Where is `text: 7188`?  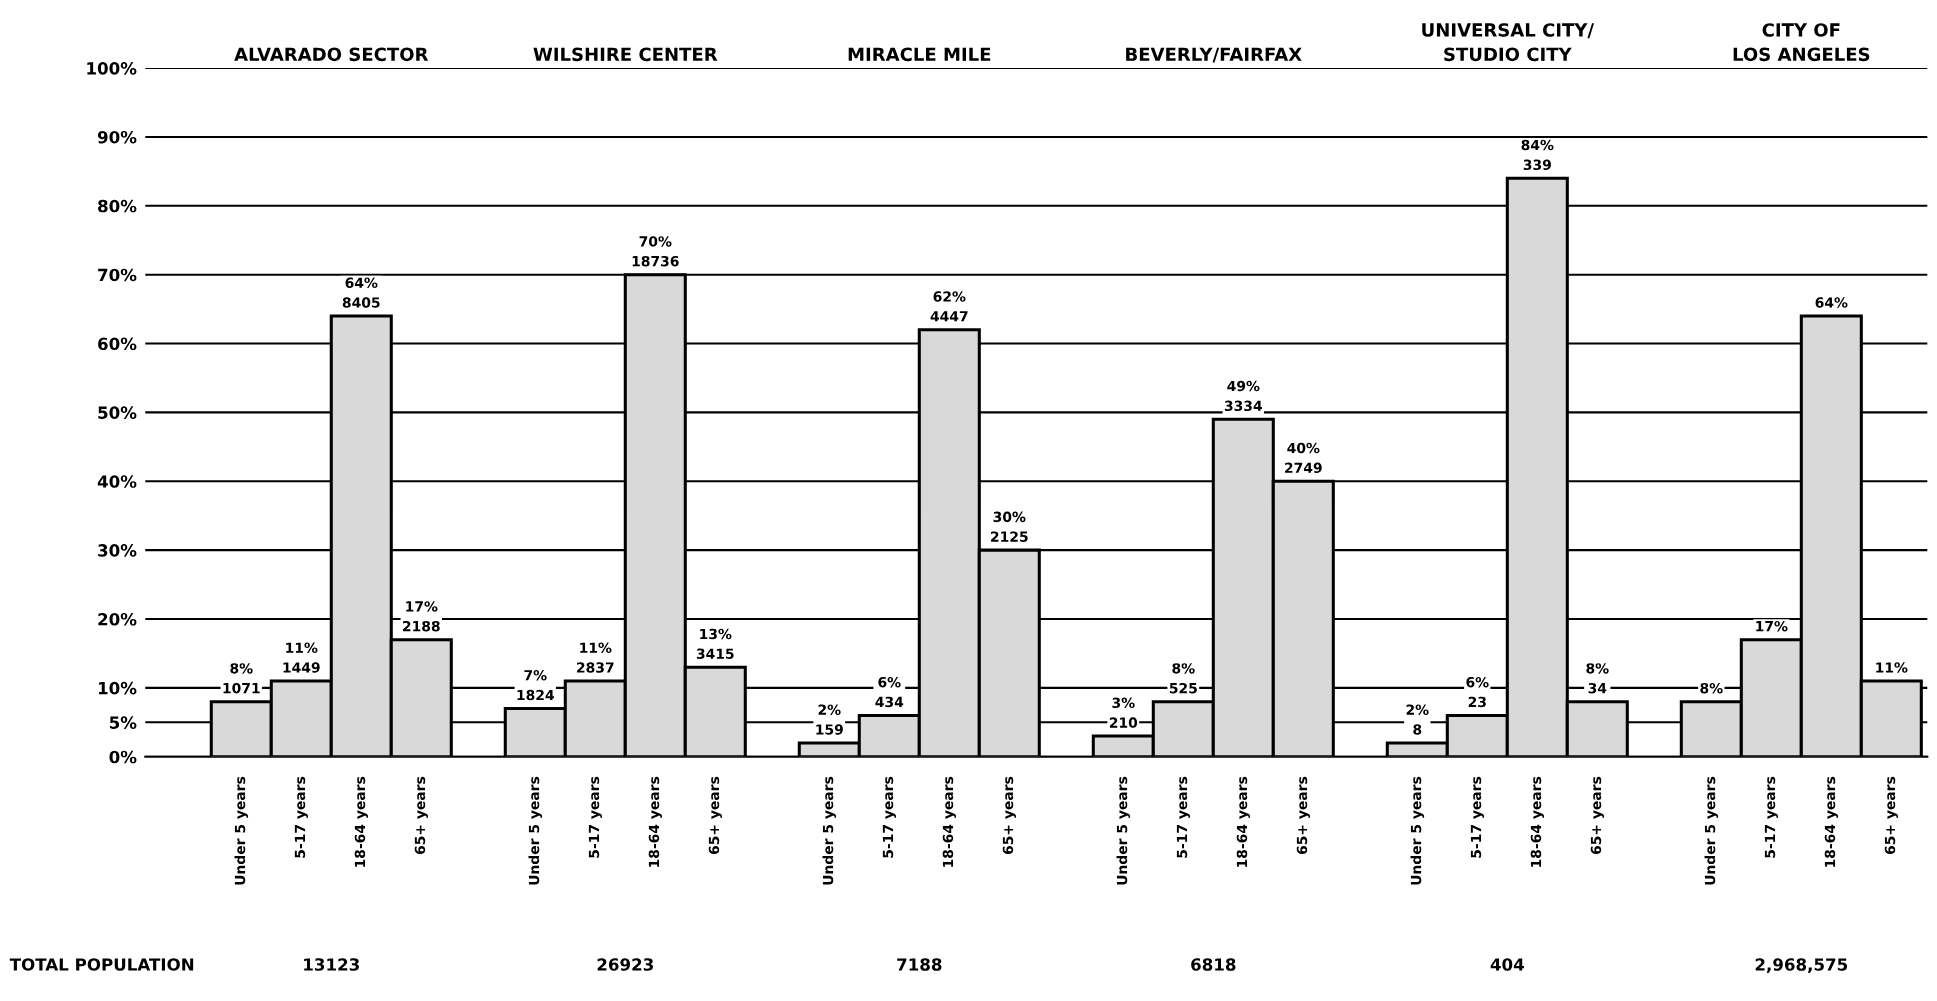
text: 7188 is located at coordinates (919, 964).